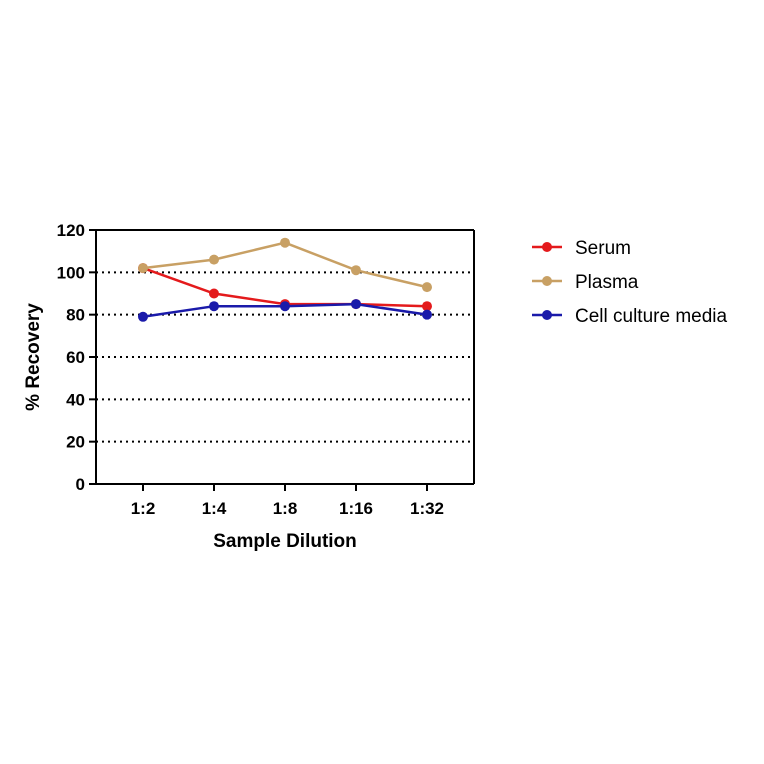  I want to click on legend-label: Serum, so click(603, 248).